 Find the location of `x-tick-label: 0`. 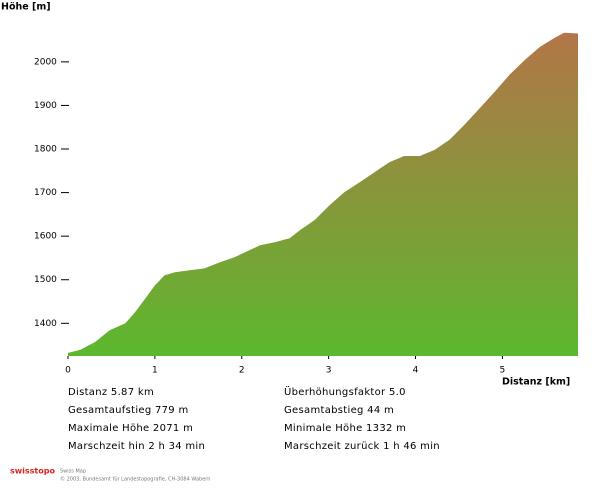

x-tick-label: 0 is located at coordinates (68, 371).